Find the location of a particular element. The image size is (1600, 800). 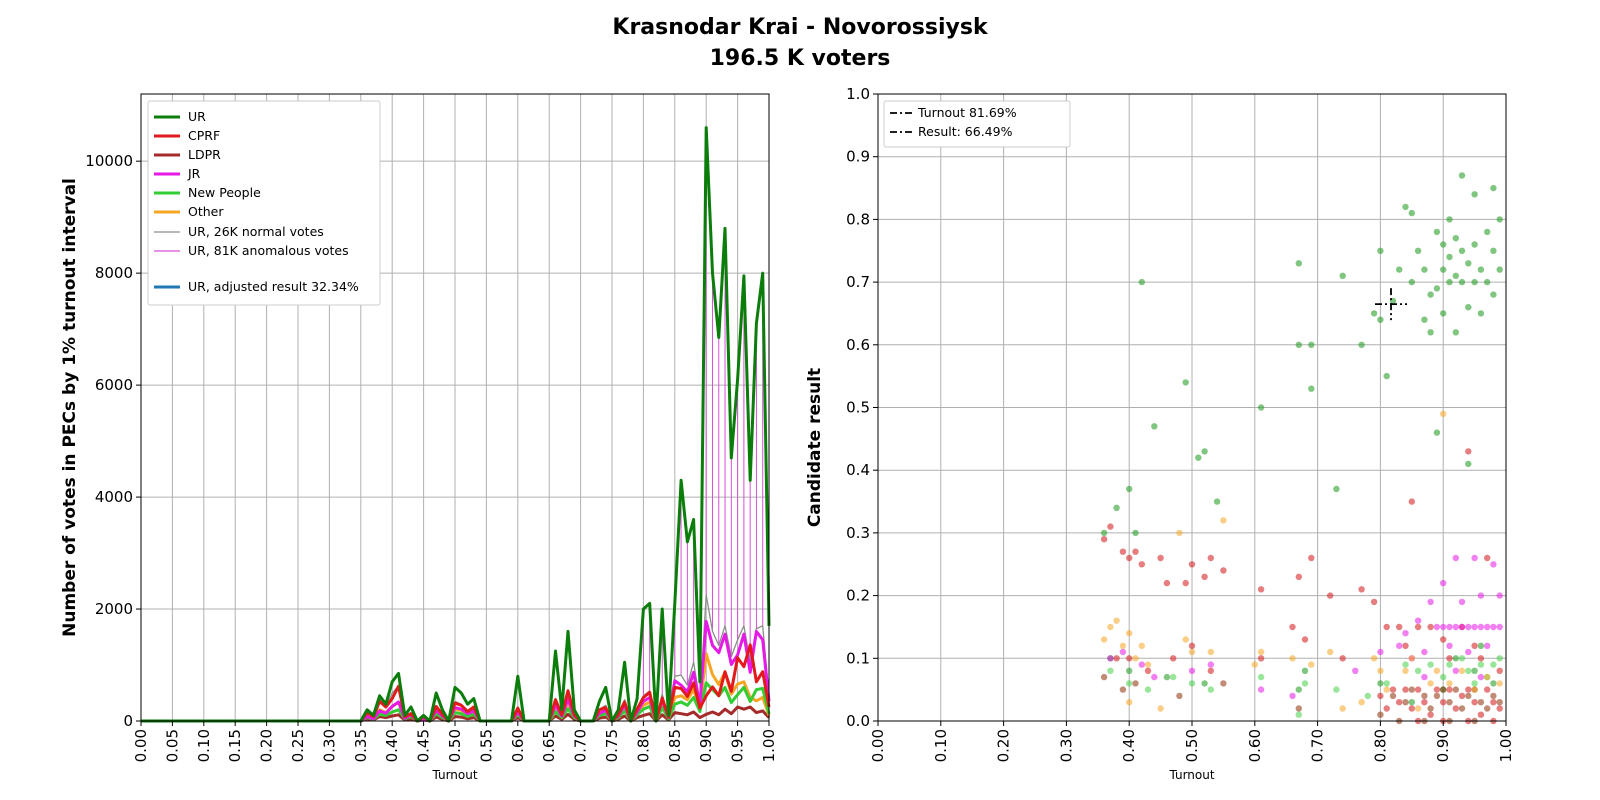

y-tick-label: 0.0 is located at coordinates (858, 721).